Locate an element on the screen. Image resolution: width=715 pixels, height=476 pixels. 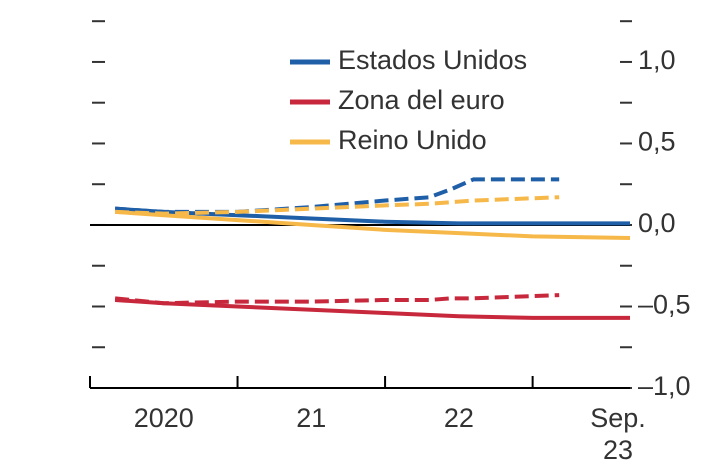
x-tick-label: 22 is located at coordinates (459, 418).